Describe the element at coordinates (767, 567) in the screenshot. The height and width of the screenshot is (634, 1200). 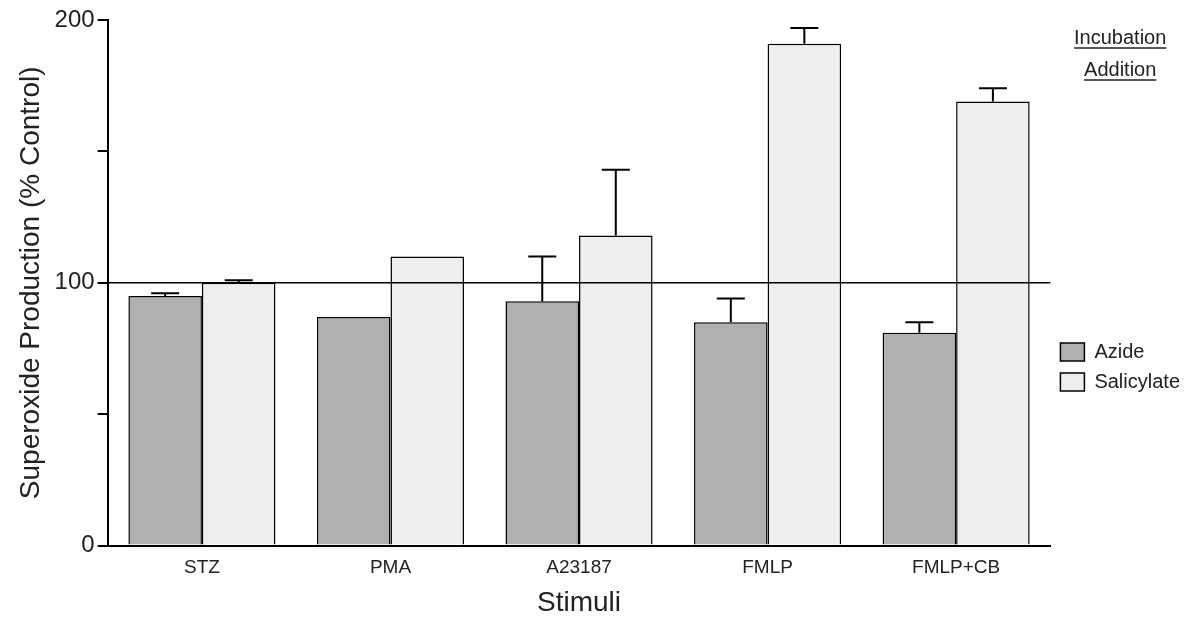
I see `x-tick-label: FMLP` at that location.